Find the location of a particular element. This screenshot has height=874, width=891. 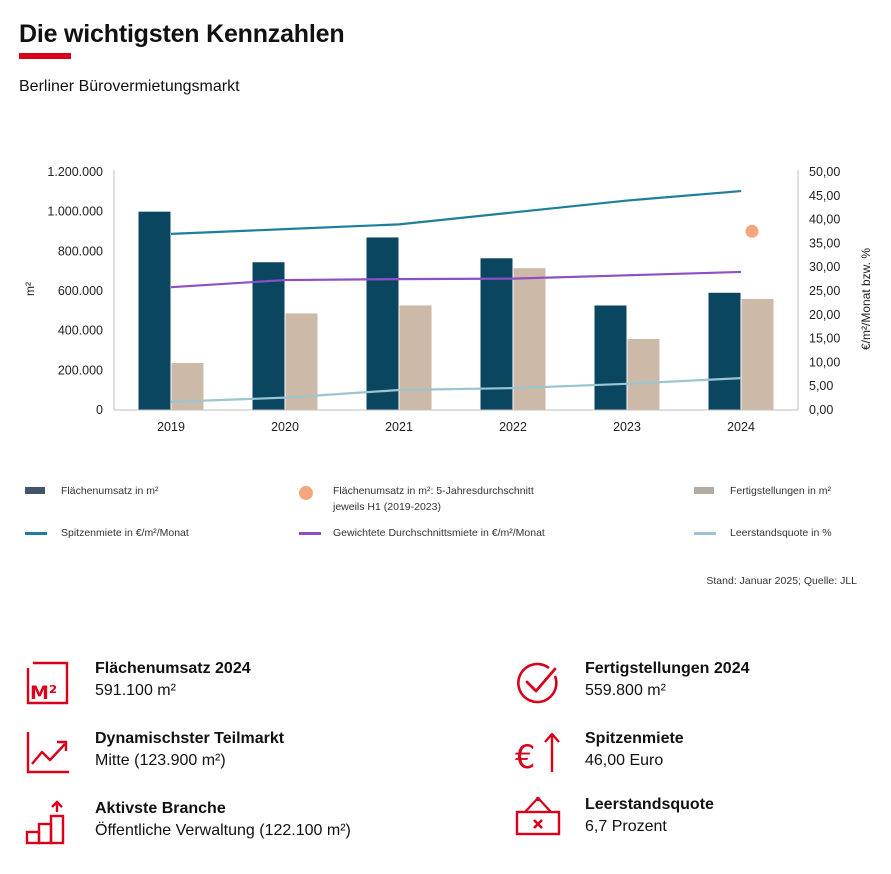

y2-tick-label: 20,00 is located at coordinates (824, 315).